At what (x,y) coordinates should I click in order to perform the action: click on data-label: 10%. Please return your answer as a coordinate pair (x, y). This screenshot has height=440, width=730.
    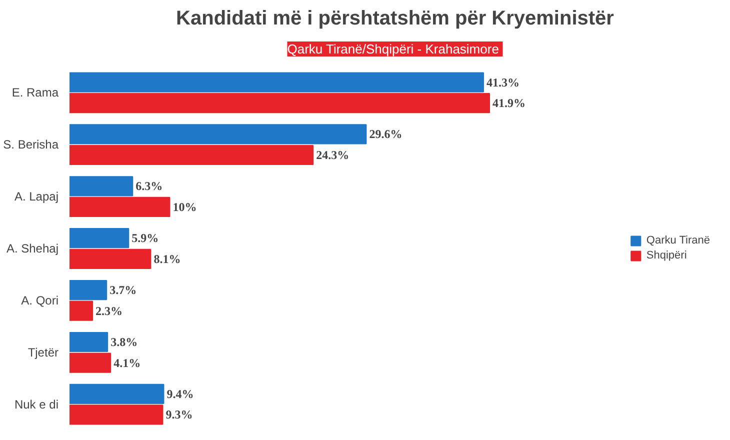
    Looking at the image, I should click on (184, 207).